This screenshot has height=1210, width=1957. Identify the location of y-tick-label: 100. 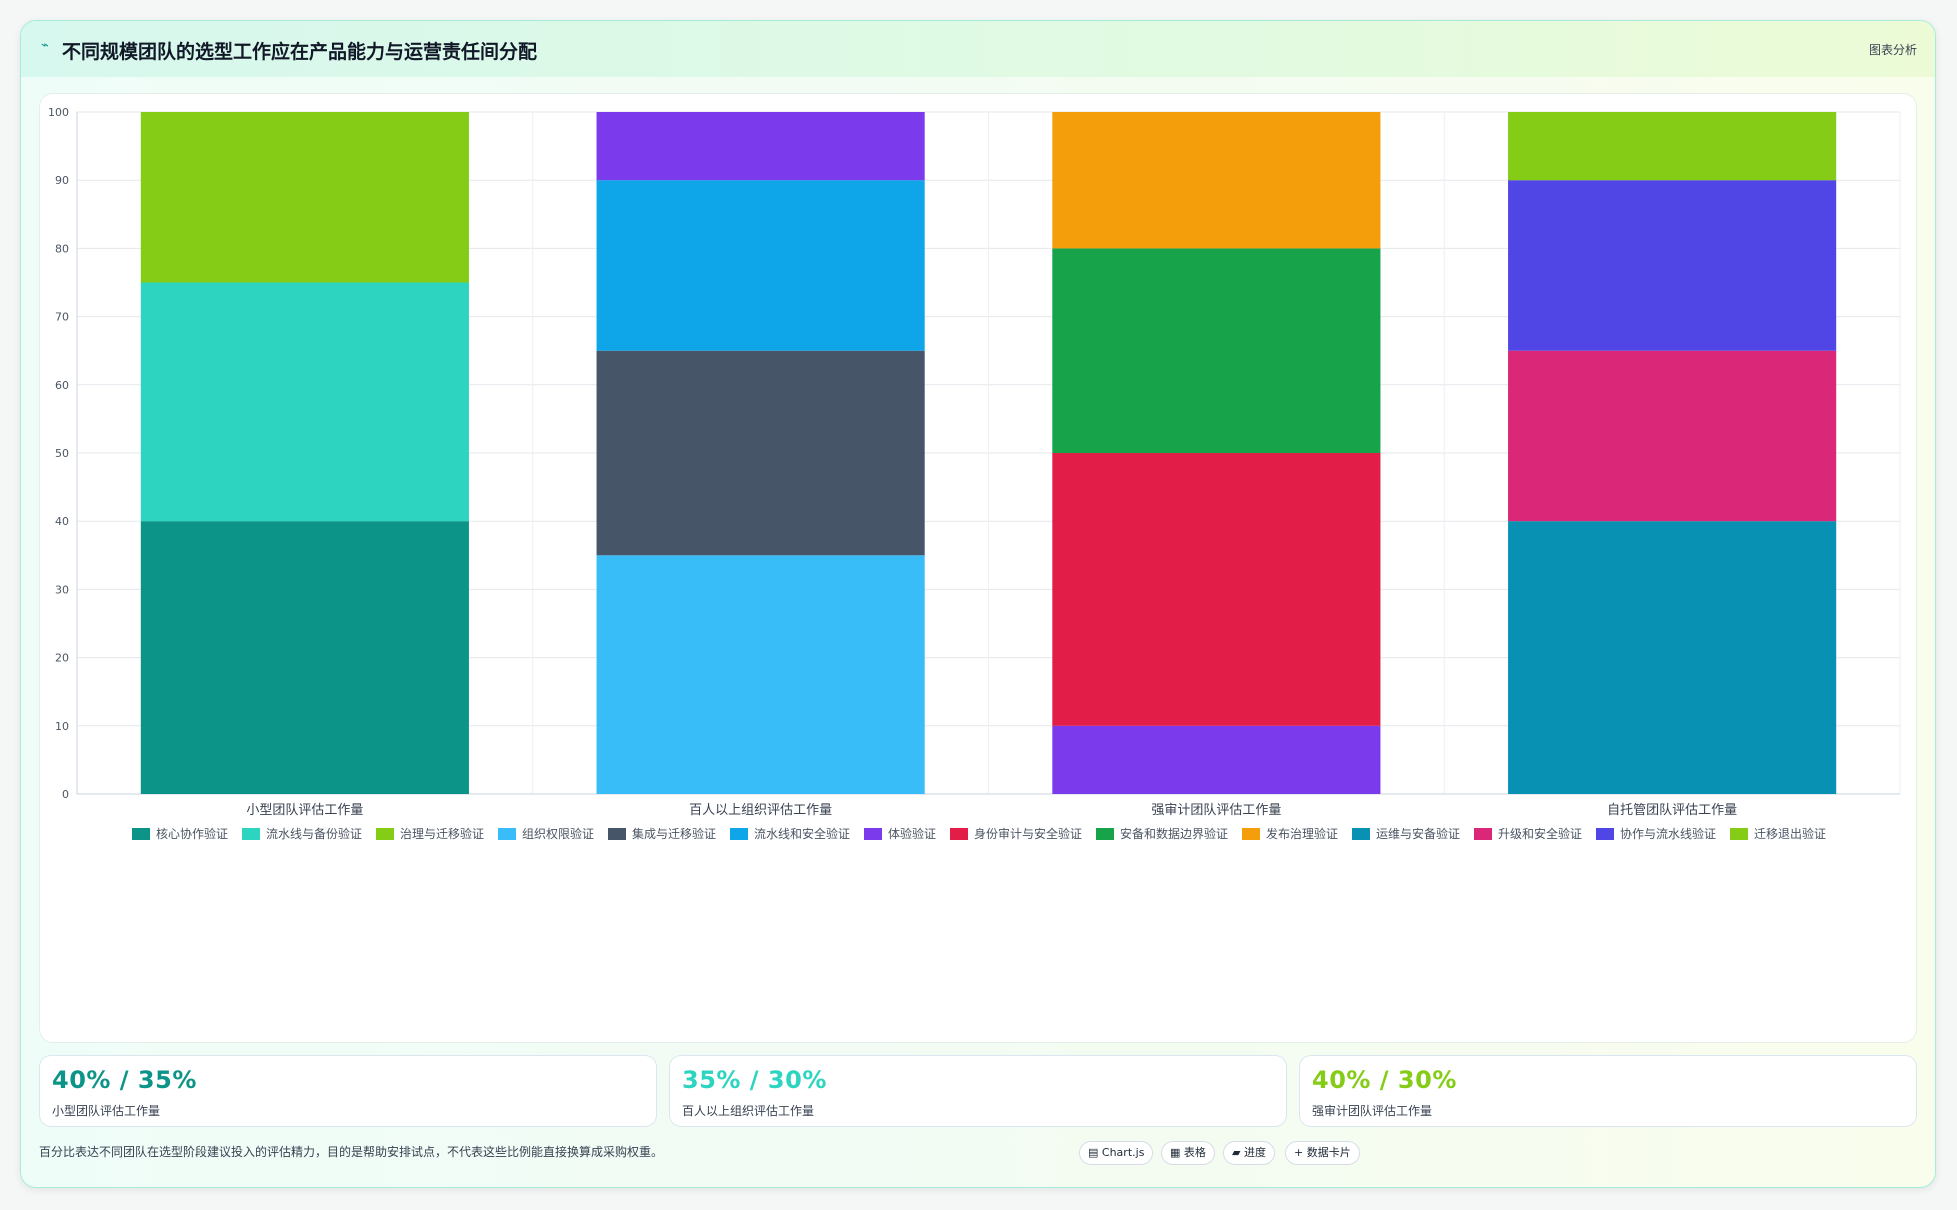
(58, 112).